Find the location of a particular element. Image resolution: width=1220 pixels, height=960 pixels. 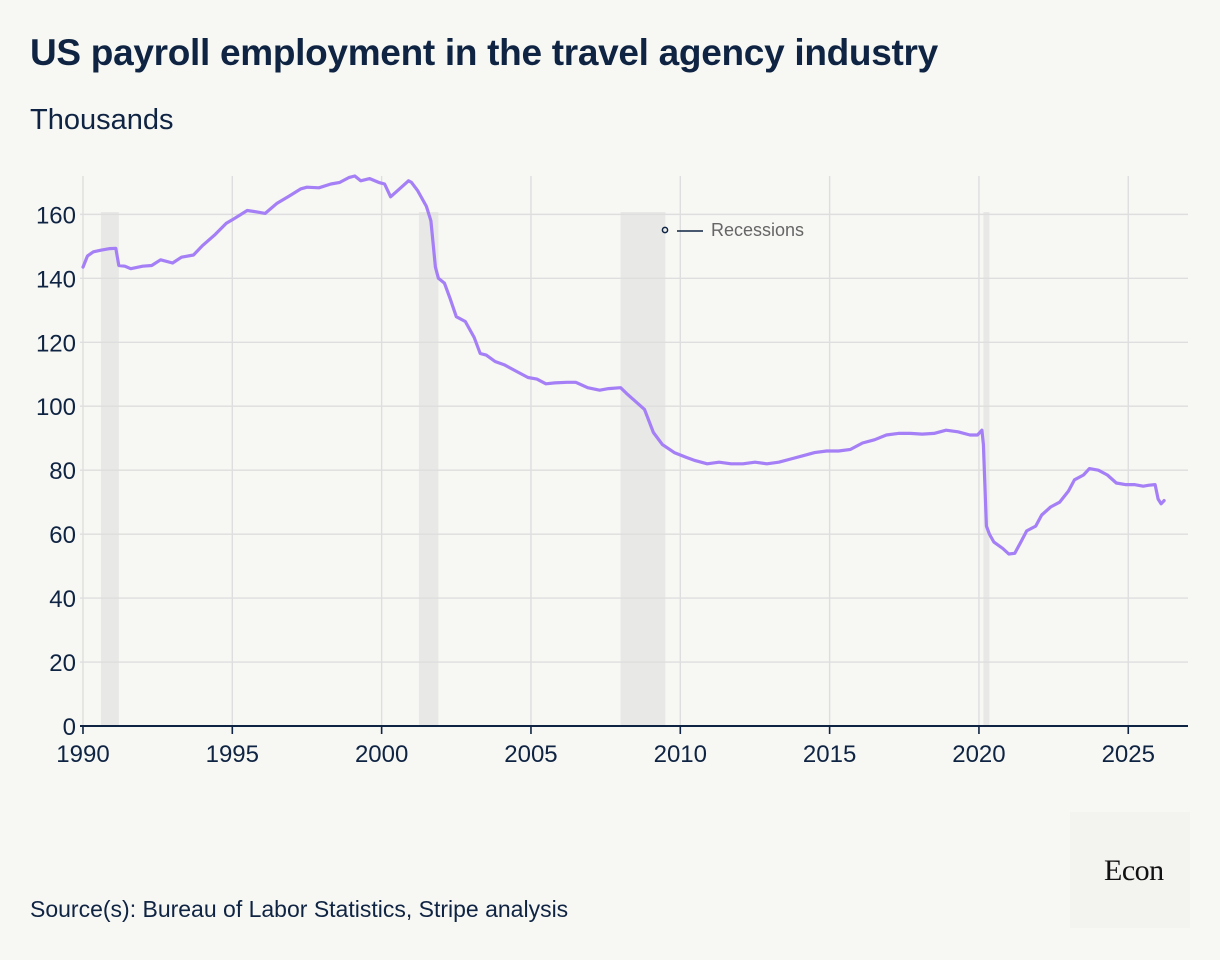

x-tick-label-2000: 2000 is located at coordinates (381, 754).